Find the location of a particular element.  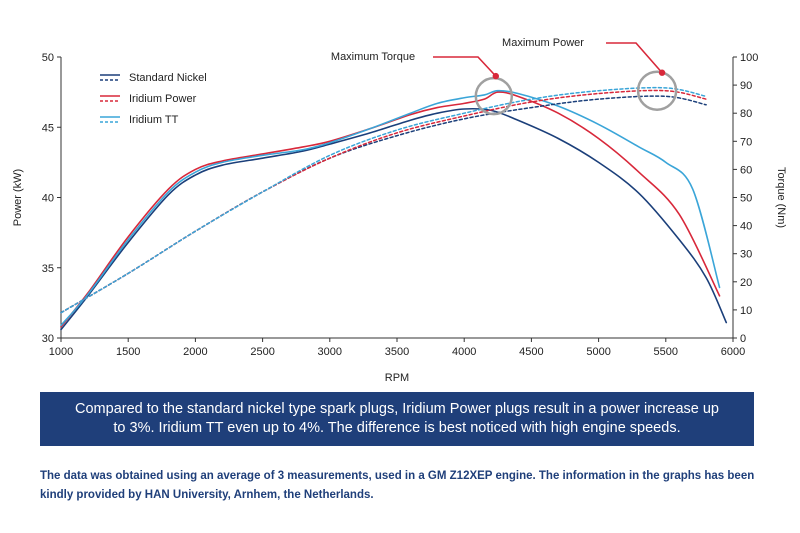

x-tick-label: 2000 is located at coordinates (195, 352).